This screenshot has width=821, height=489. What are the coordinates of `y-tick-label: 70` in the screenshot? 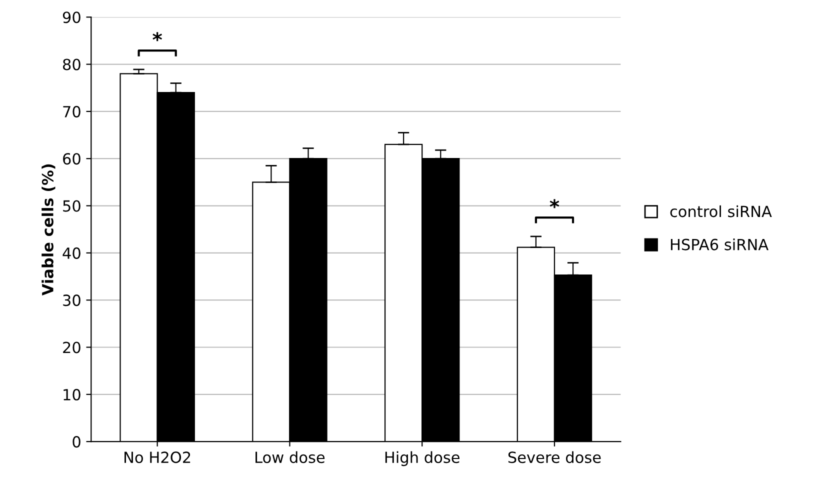 It's located at (71, 112).